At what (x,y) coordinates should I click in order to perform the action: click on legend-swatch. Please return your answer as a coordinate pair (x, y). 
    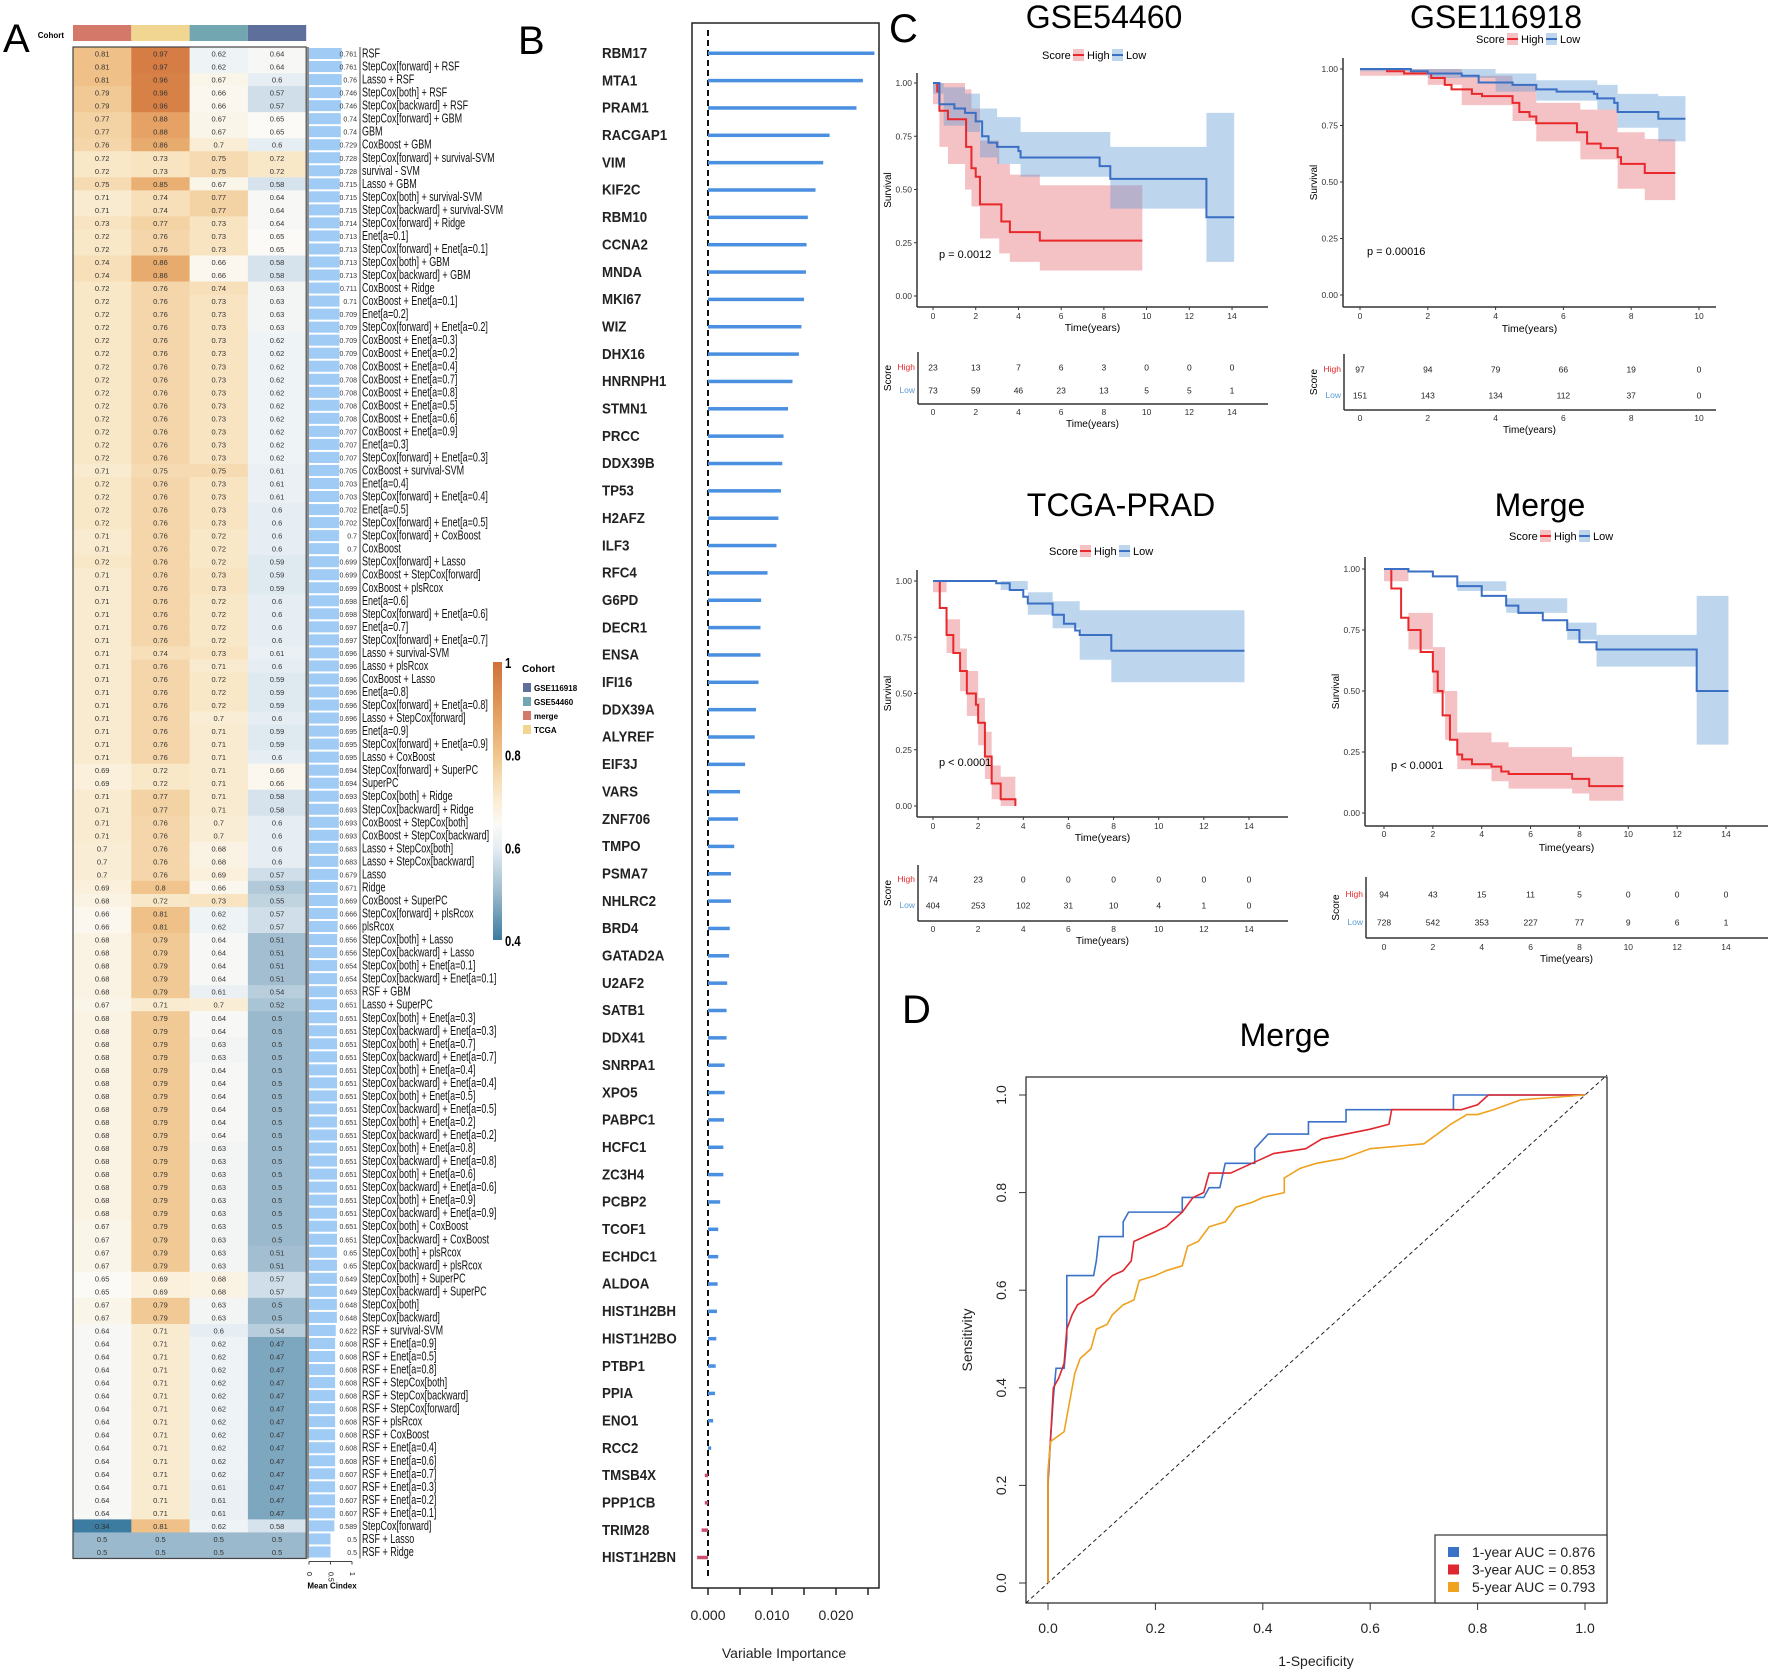
    Looking at the image, I should click on (1453, 1552).